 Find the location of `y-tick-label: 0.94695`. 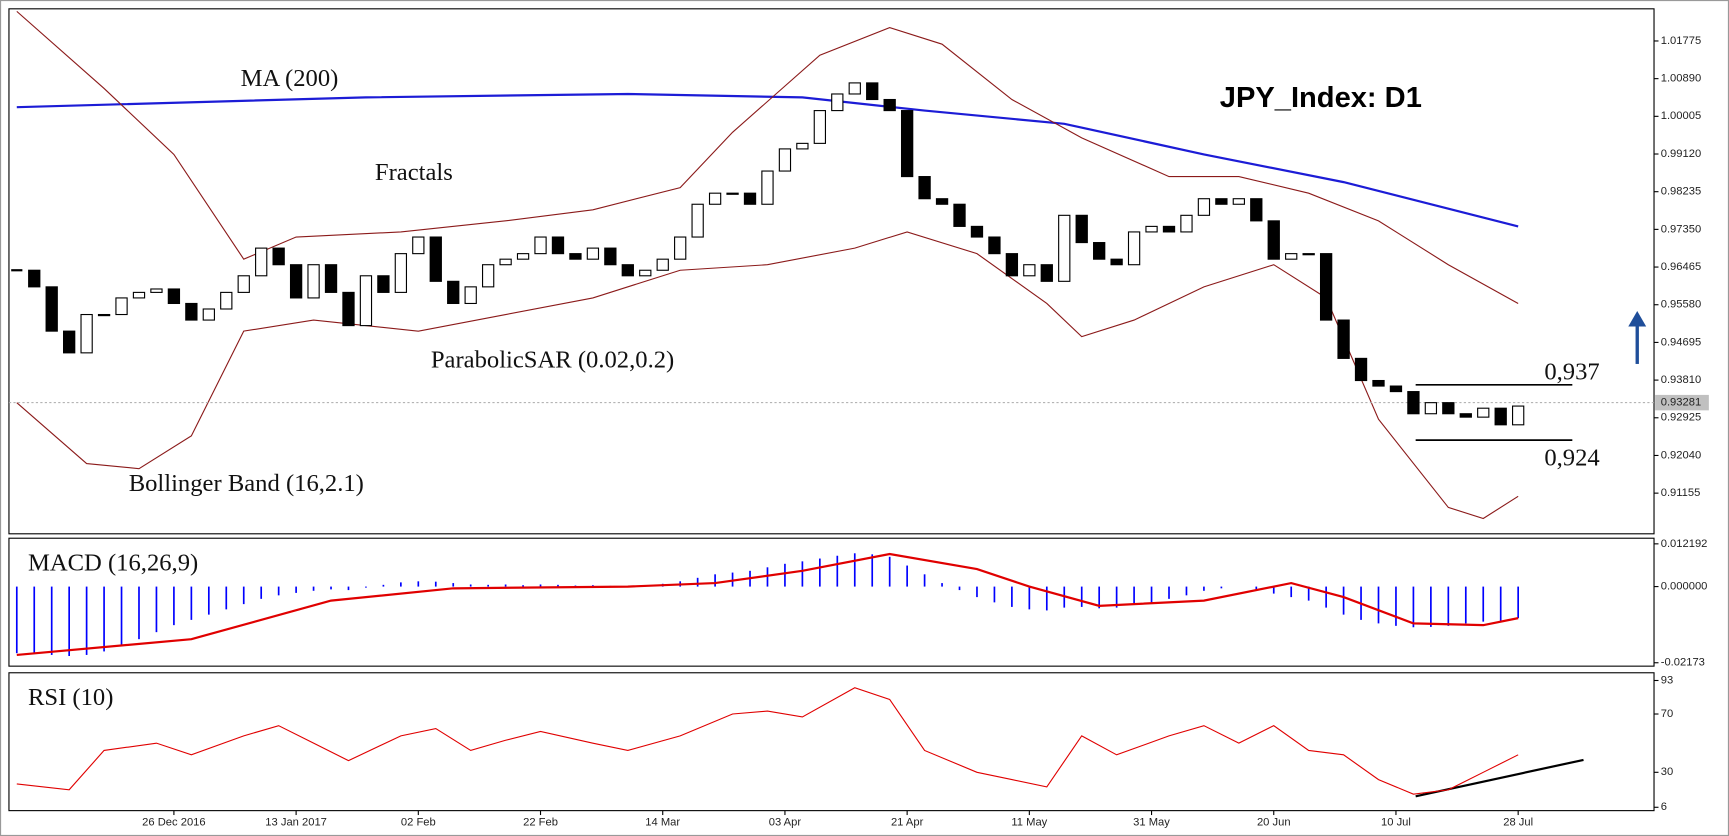

y-tick-label: 0.94695 is located at coordinates (1681, 342).